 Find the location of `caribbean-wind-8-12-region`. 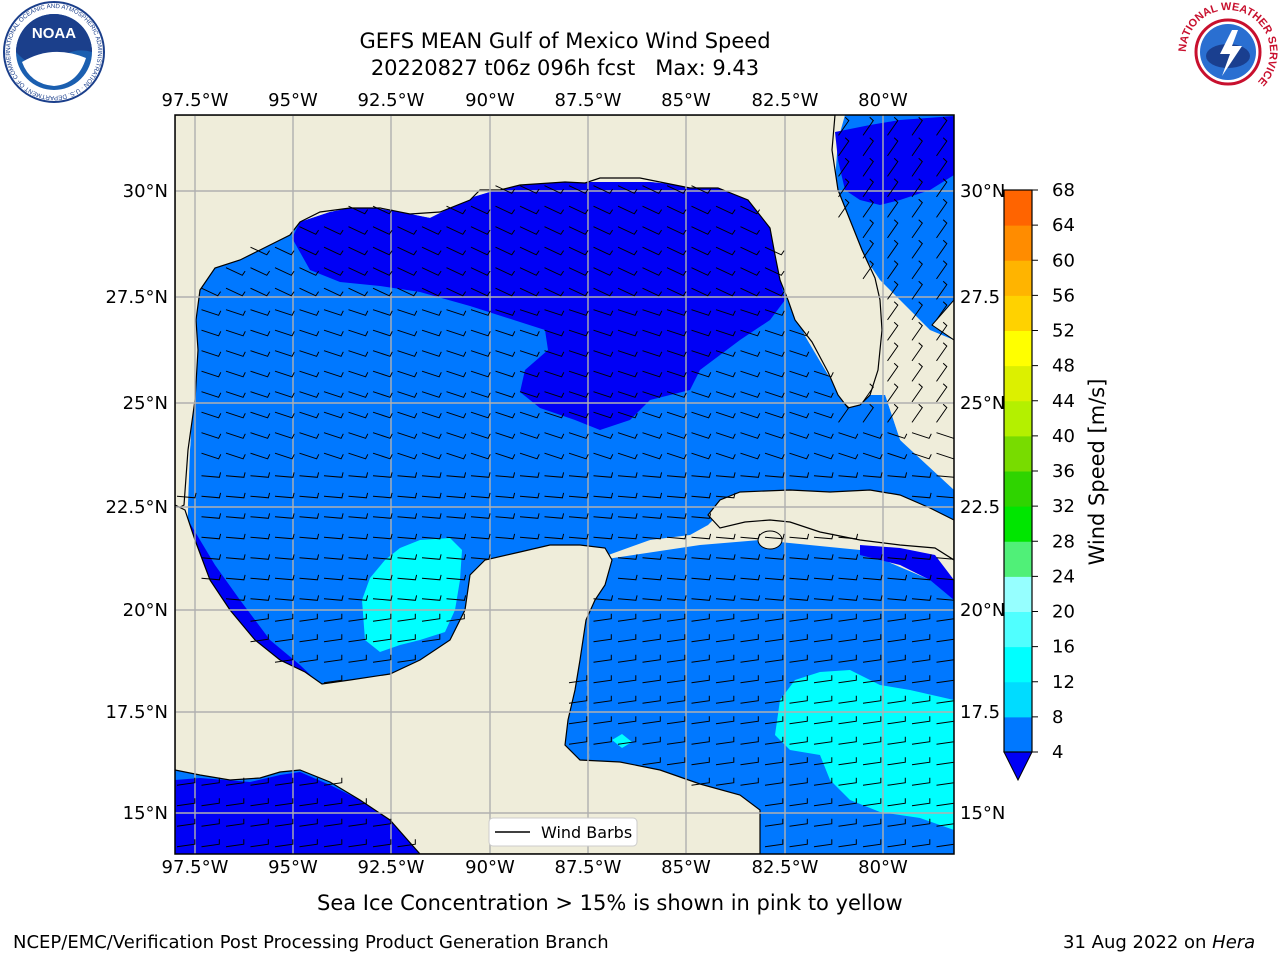

caribbean-wind-8-12-region is located at coordinates (864, 750).